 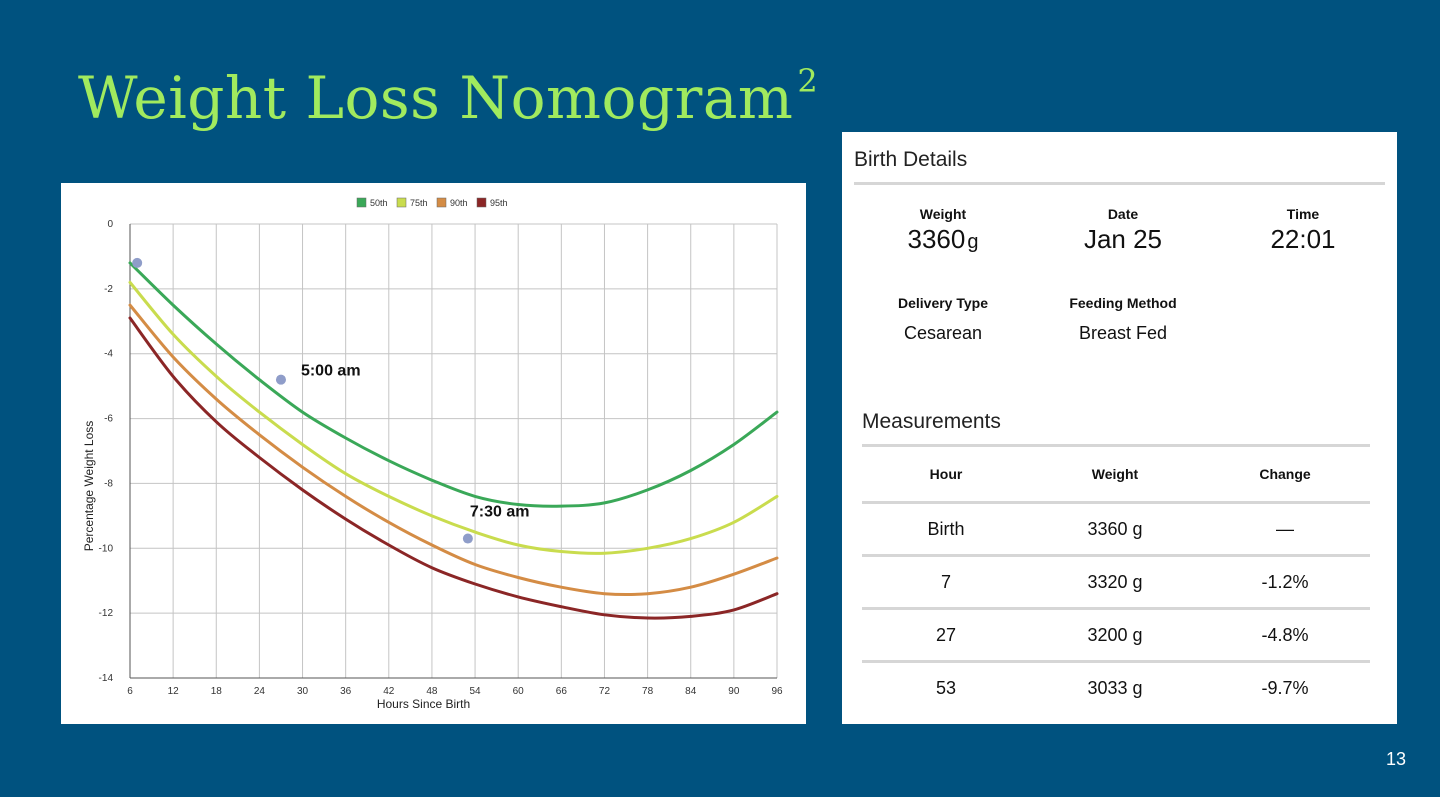 What do you see at coordinates (808, 81) in the screenshot?
I see `title-superscript: 2` at bounding box center [808, 81].